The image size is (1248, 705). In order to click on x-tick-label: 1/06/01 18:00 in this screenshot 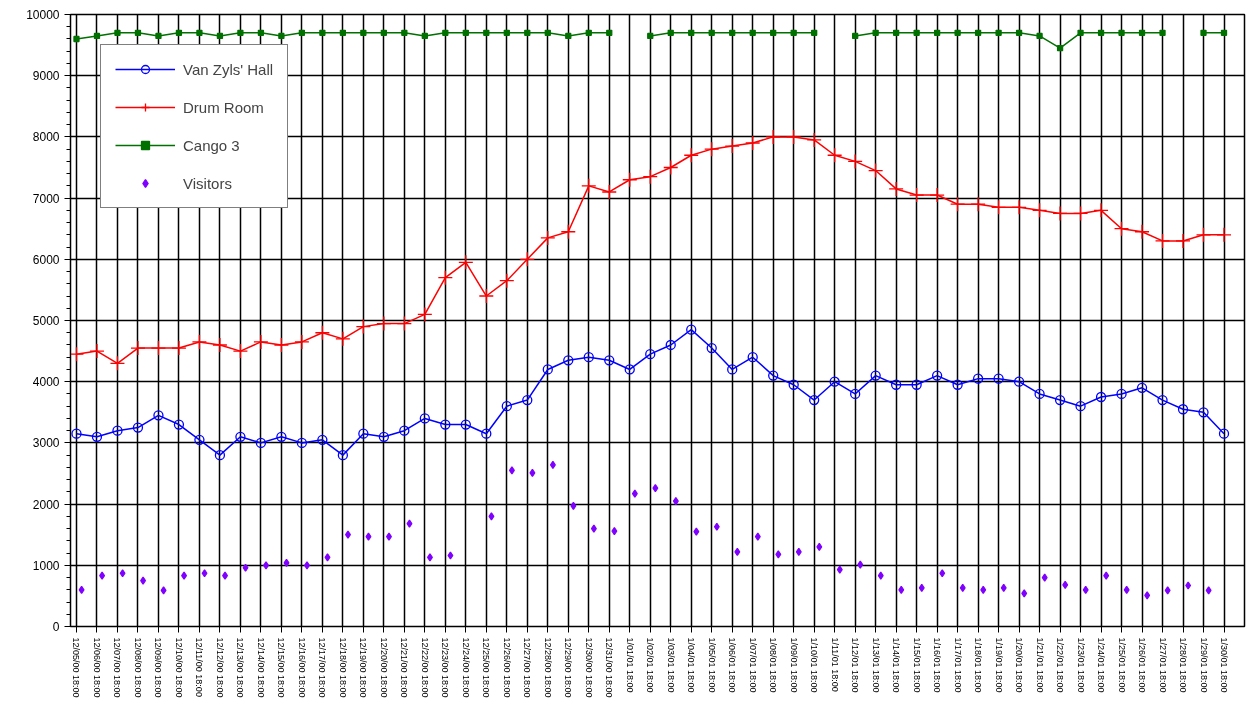, I will do `click(732, 665)`.